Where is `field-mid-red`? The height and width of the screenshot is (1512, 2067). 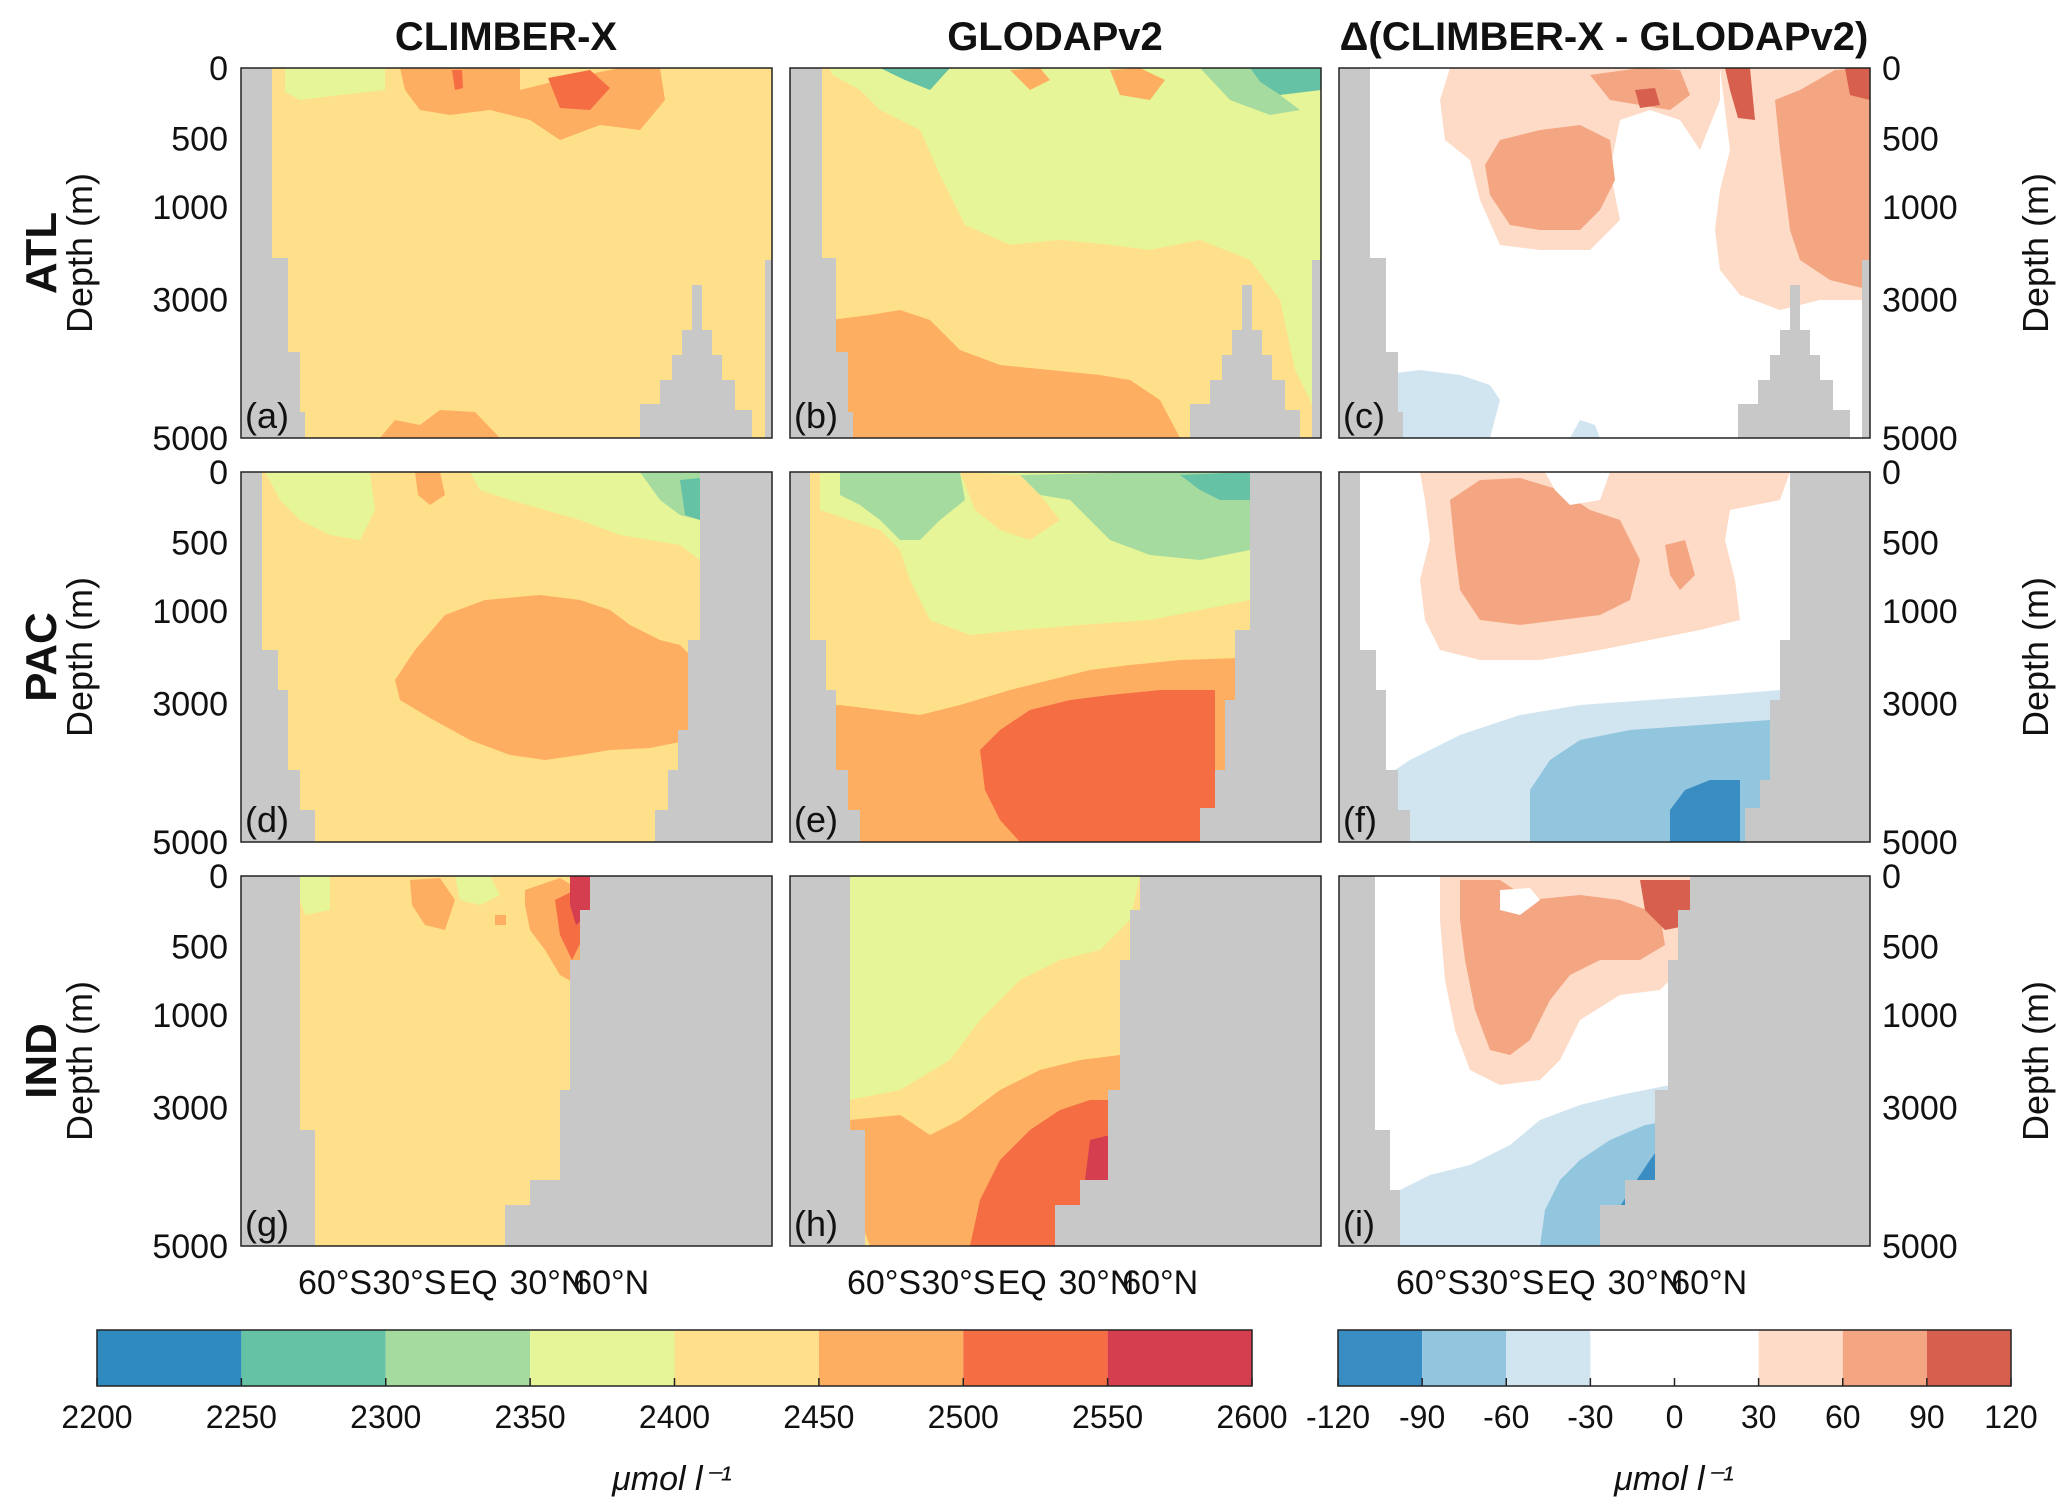 field-mid-red is located at coordinates (1562, 967).